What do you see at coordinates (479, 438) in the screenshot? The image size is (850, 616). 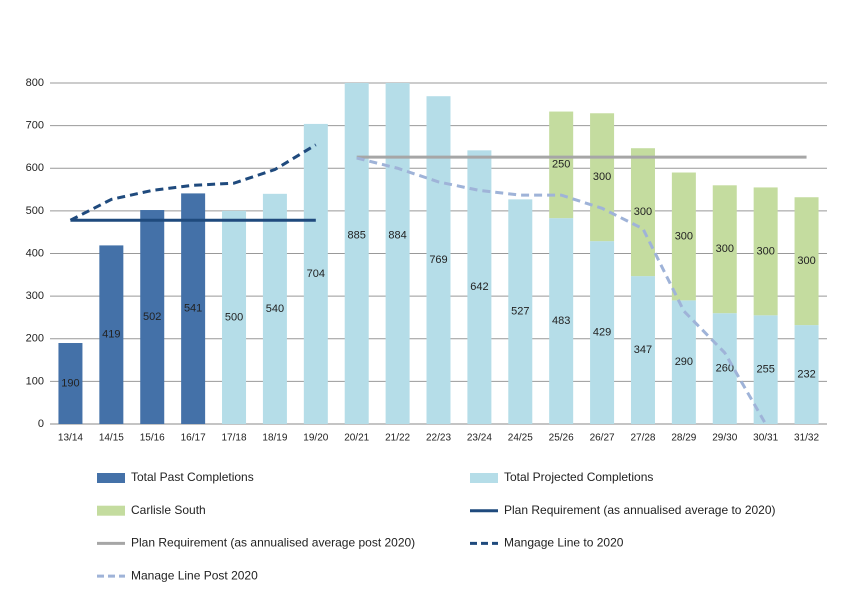 I see `x-tick-label: 23/24` at bounding box center [479, 438].